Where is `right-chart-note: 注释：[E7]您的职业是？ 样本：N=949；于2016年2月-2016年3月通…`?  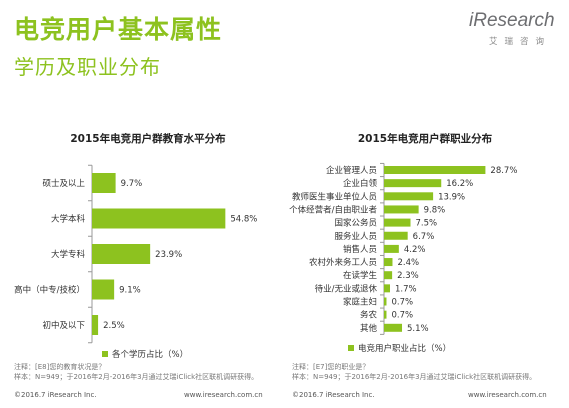 right-chart-note: 注释：[E7]您的职业是？ 样本：N=949；于2016年2月-2016年3月通… is located at coordinates (414, 372).